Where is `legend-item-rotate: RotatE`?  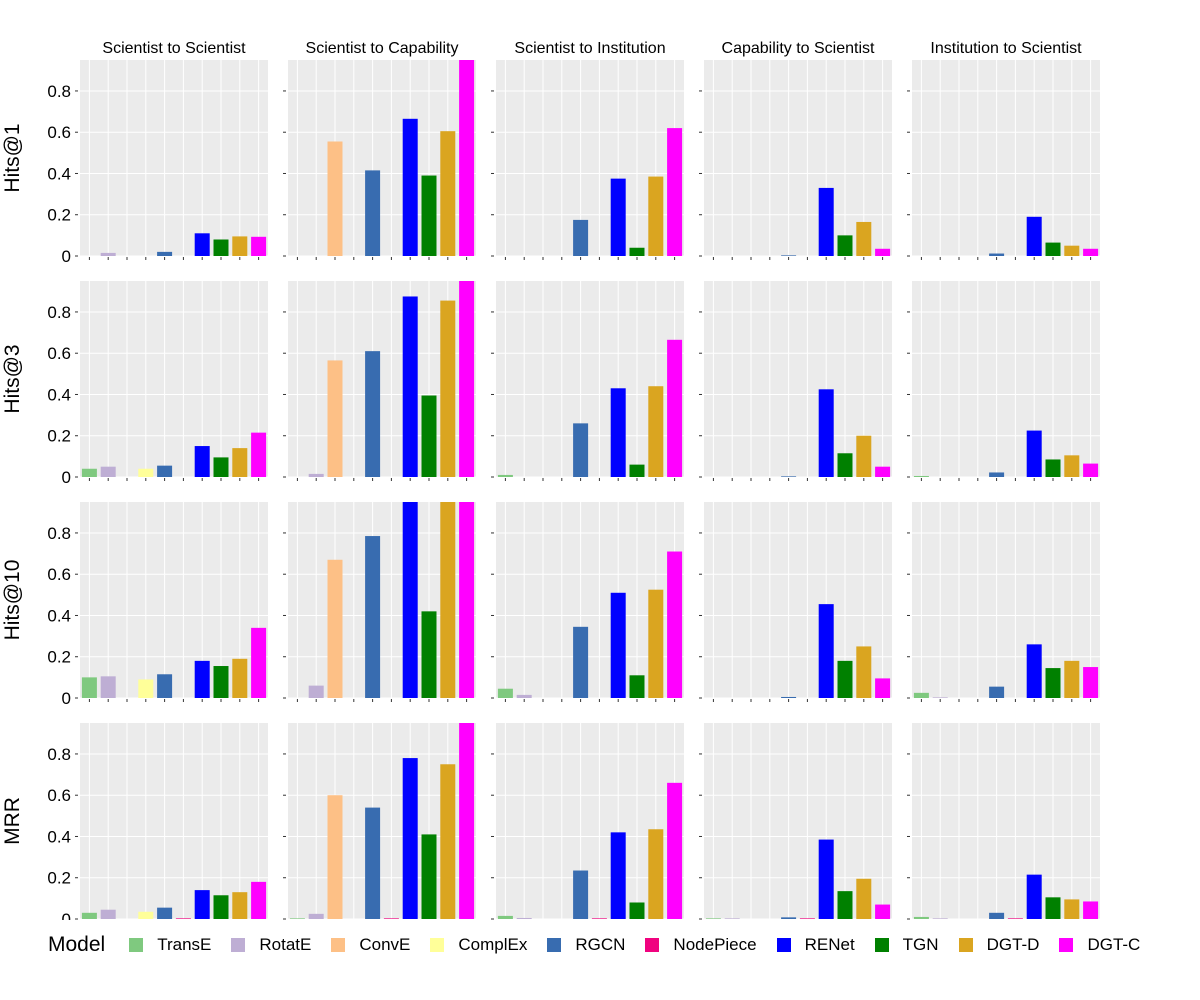 legend-item-rotate: RotatE is located at coordinates (271, 945).